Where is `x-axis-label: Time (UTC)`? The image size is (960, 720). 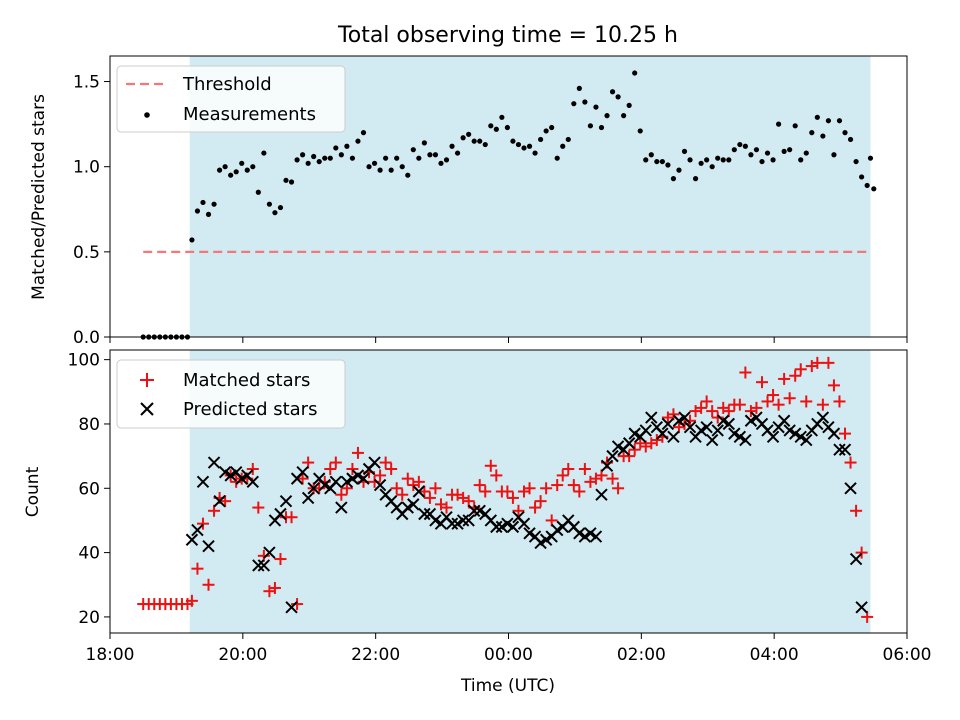 x-axis-label: Time (UTC) is located at coordinates (507, 686).